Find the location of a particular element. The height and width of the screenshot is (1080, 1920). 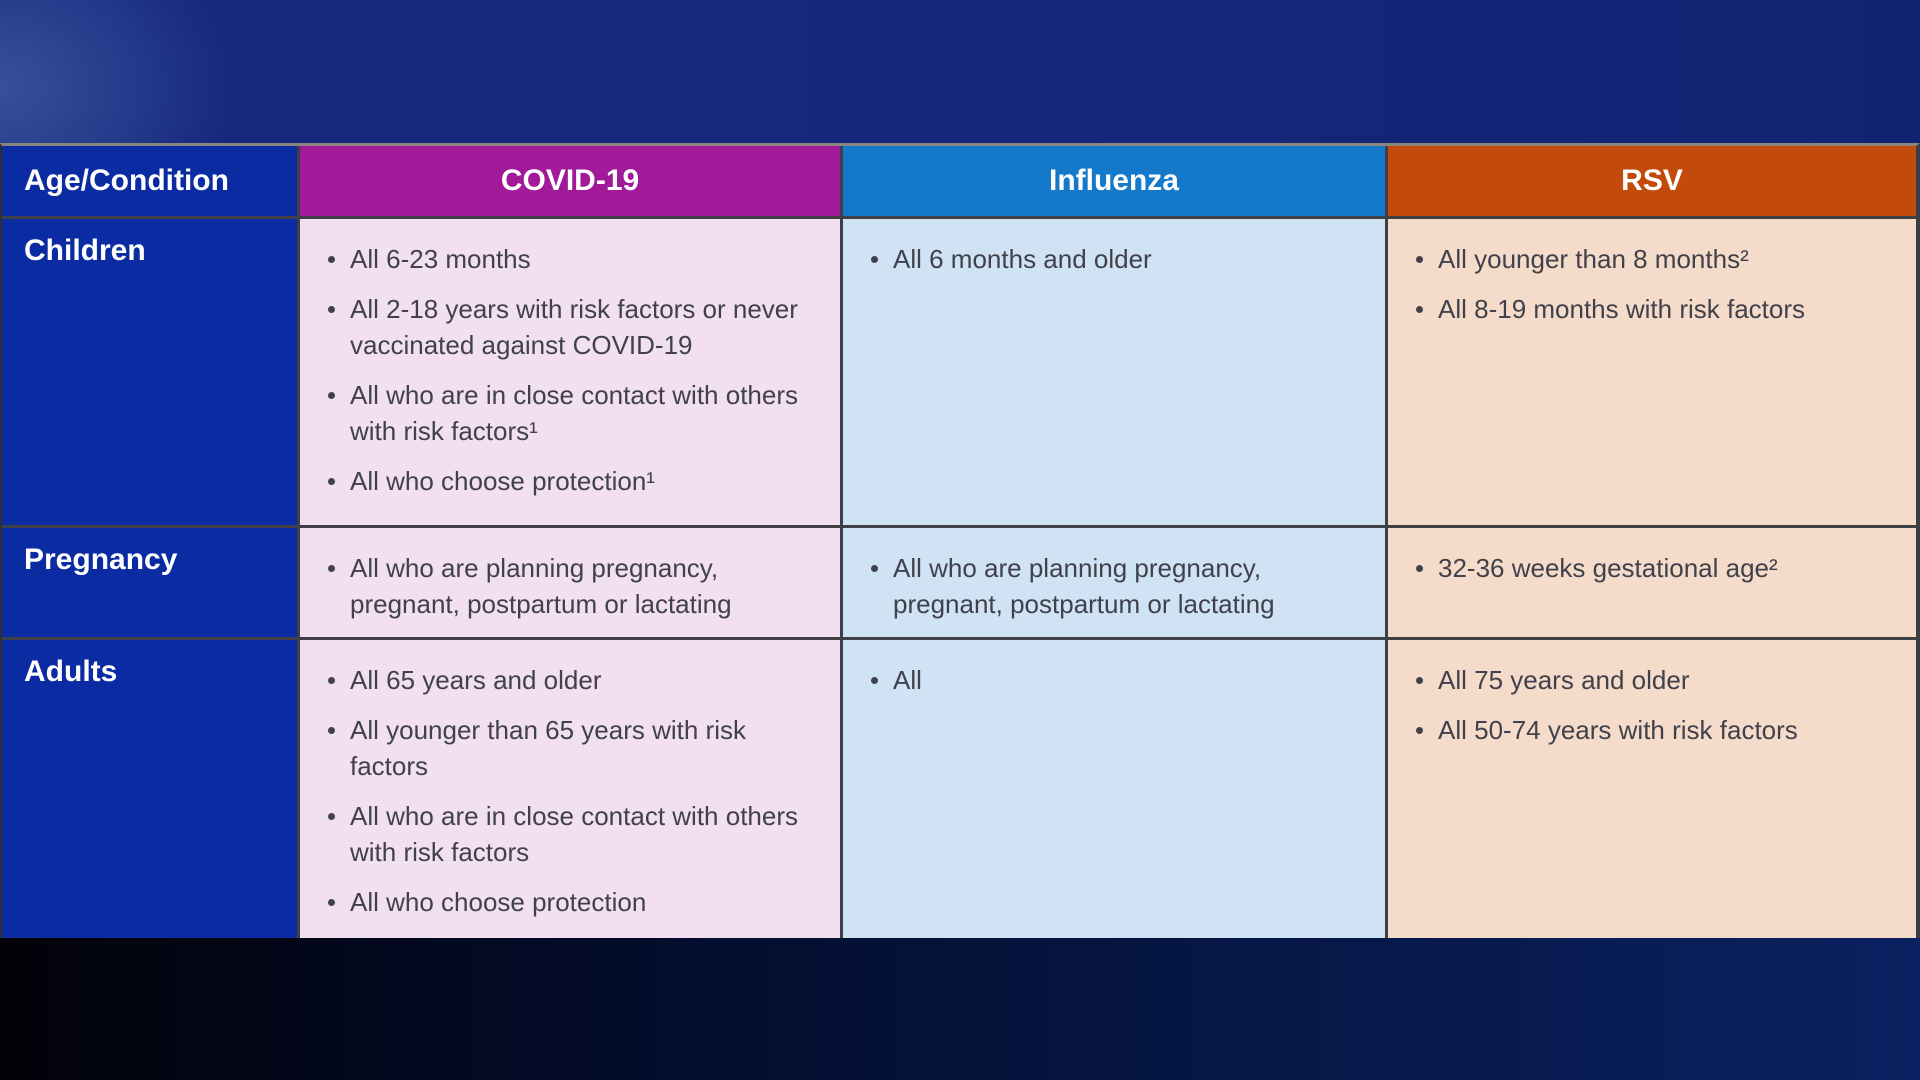

cell-adults-influenza: All is located at coordinates (1114, 789).